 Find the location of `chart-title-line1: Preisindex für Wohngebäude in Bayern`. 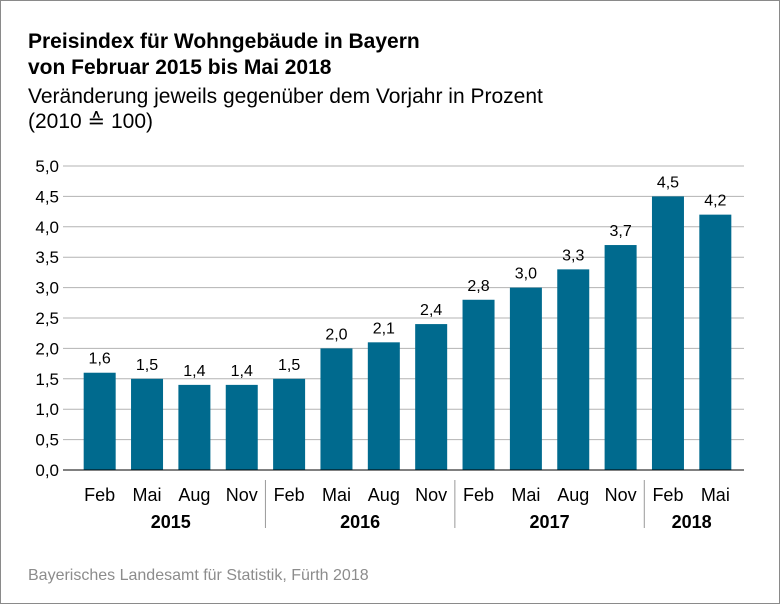

chart-title-line1: Preisindex für Wohngebäude in Bayern is located at coordinates (224, 41).